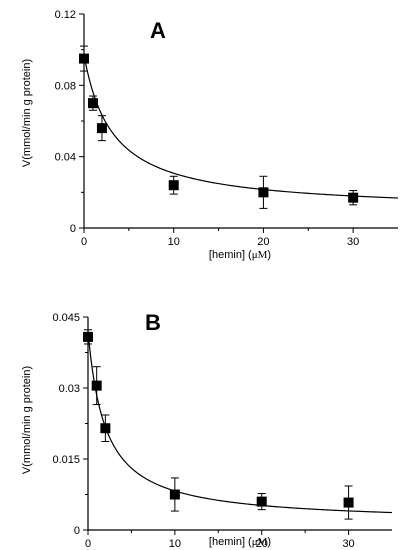  Describe the element at coordinates (158, 30) in the screenshot. I see `panel-label-a: A` at that location.